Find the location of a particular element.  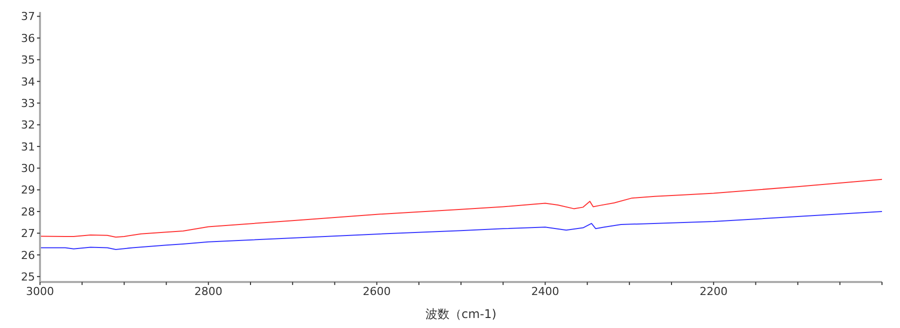

y-tick-label: 32 is located at coordinates (28, 125).